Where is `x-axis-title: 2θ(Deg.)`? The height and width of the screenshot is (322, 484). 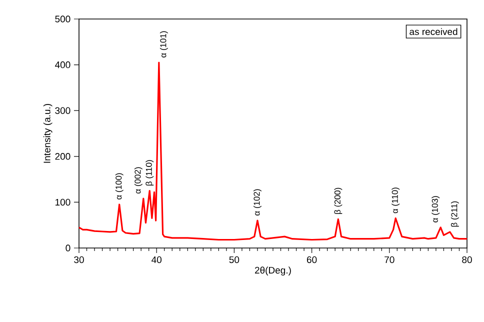 x-axis-title: 2θ(Deg.) is located at coordinates (273, 271).